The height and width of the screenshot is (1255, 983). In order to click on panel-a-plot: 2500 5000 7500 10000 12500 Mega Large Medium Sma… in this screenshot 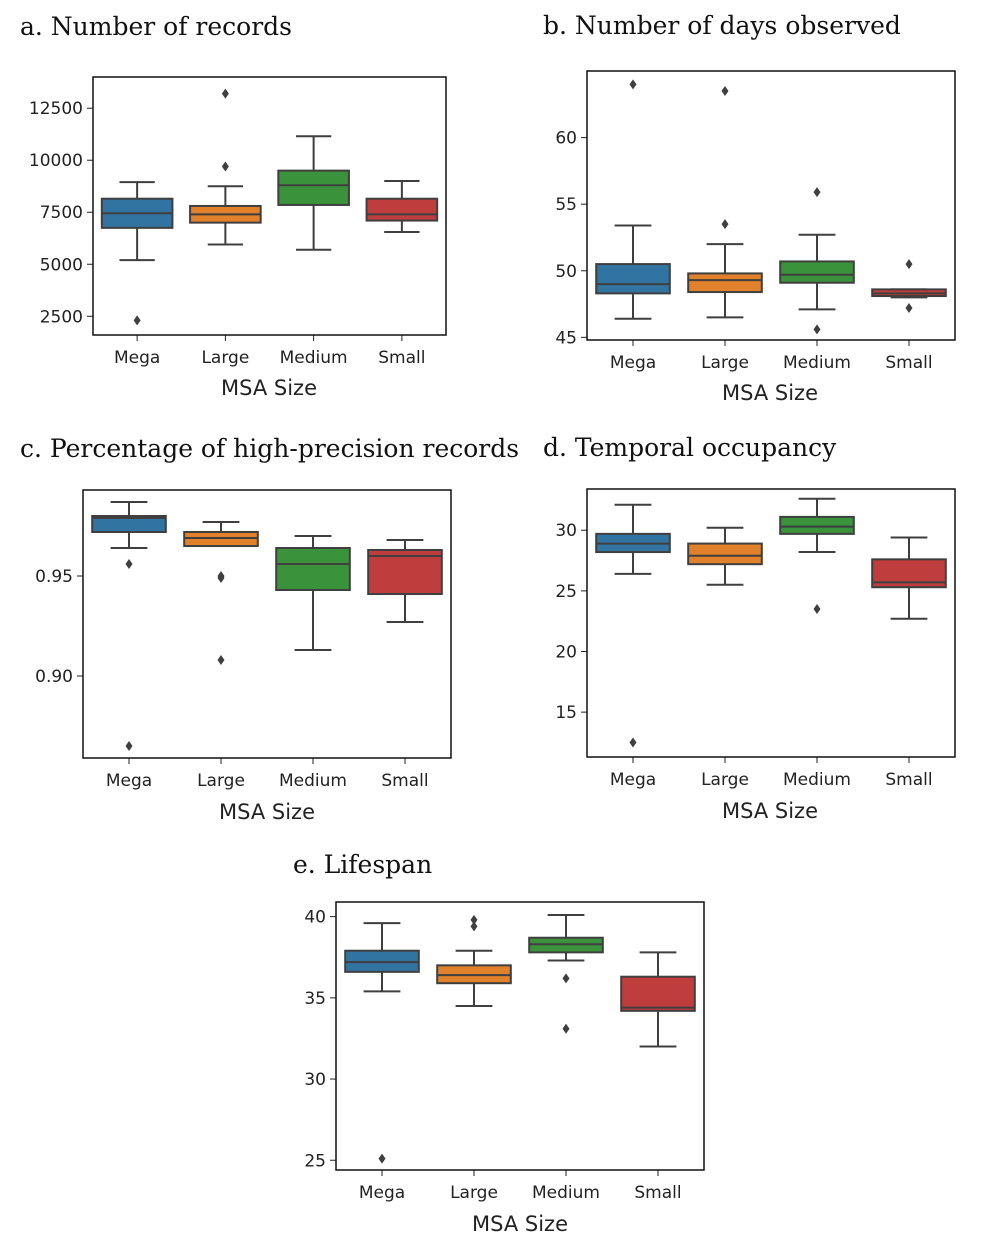, I will do `click(238, 222)`.